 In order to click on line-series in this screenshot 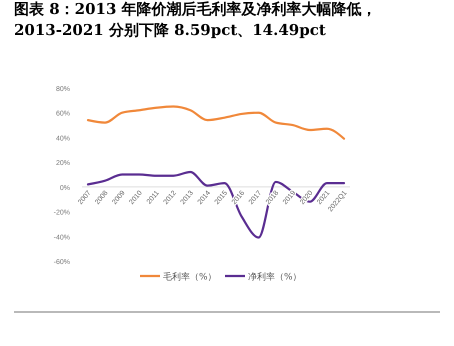, I will do `click(216, 122)`.